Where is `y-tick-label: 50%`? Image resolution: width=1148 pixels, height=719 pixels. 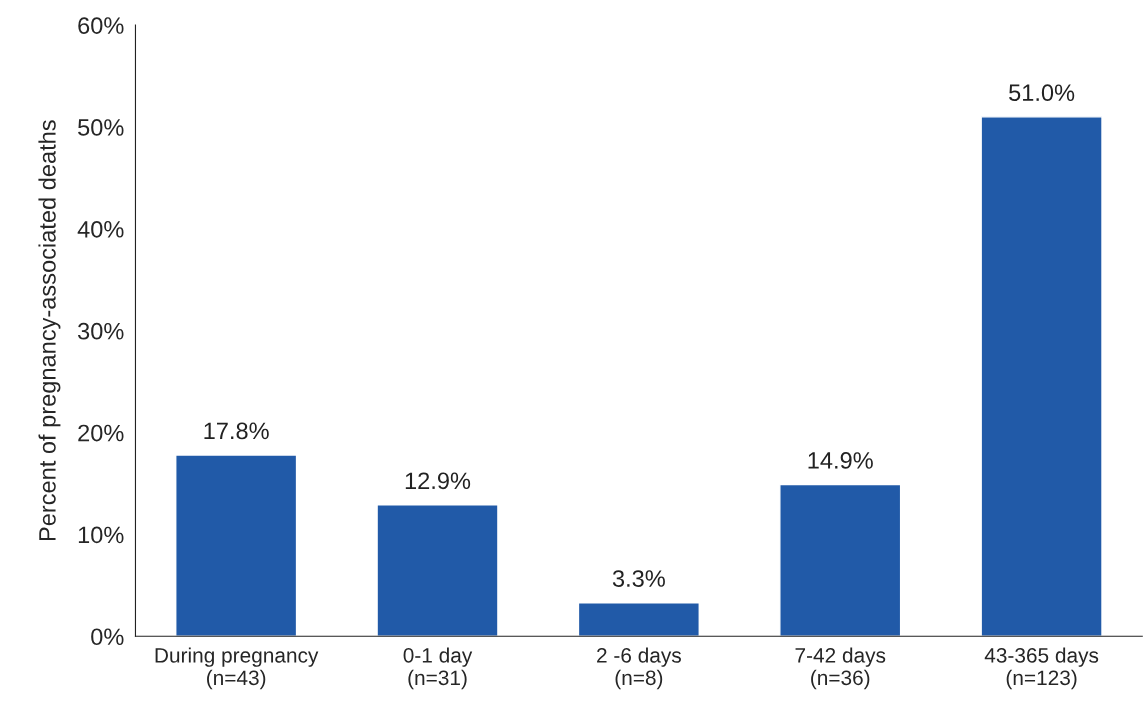 y-tick-label: 50% is located at coordinates (101, 127).